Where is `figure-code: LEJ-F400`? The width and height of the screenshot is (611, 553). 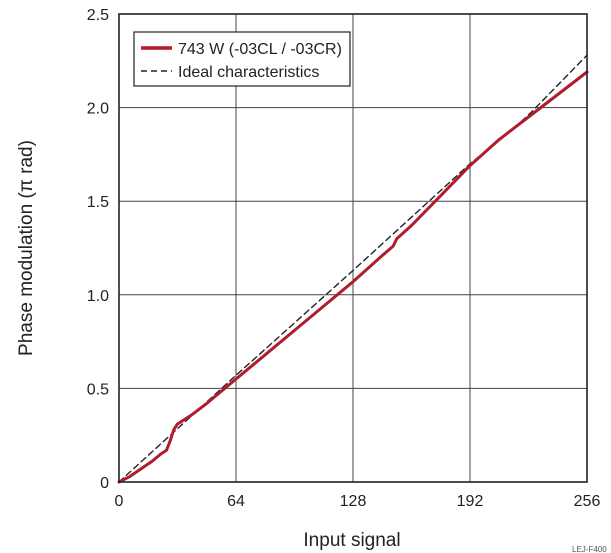 figure-code: LEJ-F400 is located at coordinates (589, 549).